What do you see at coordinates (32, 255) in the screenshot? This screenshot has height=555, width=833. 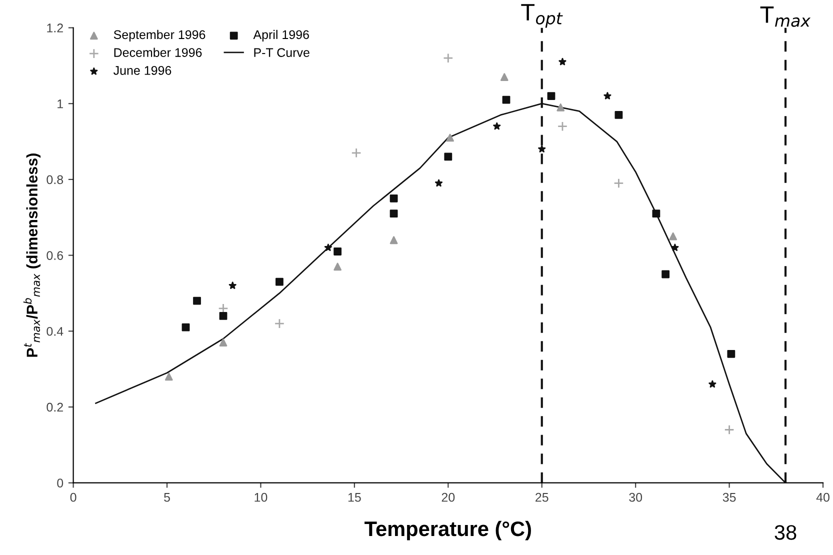 I see `y-axis-title: P$^{t}$$_{max}$/P$^{b}$$_{max}$ (dimensionless)` at bounding box center [32, 255].